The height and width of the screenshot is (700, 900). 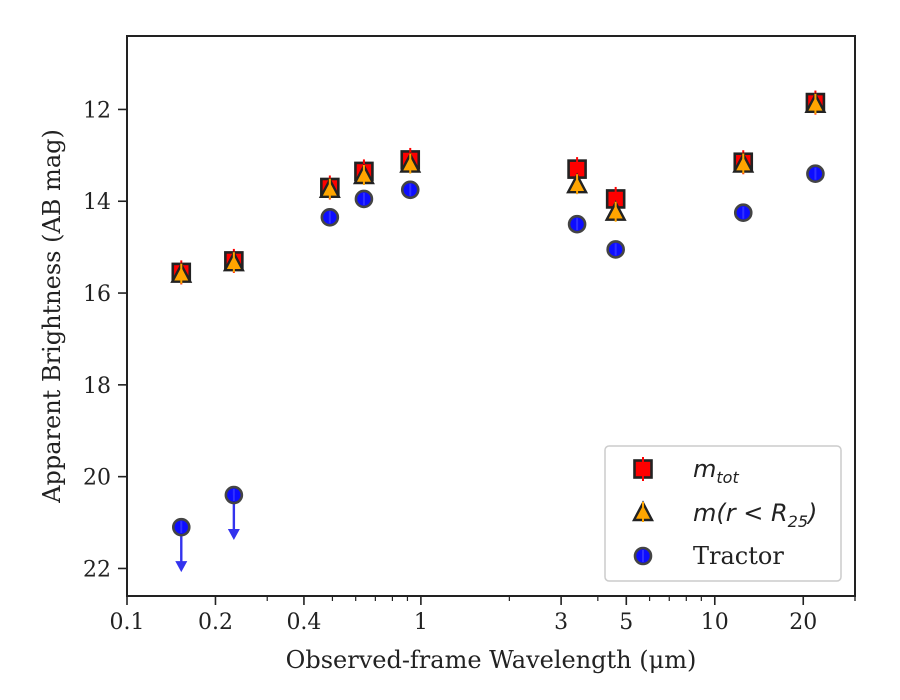 I want to click on legend-label: m(r < R25), so click(x=755, y=515).